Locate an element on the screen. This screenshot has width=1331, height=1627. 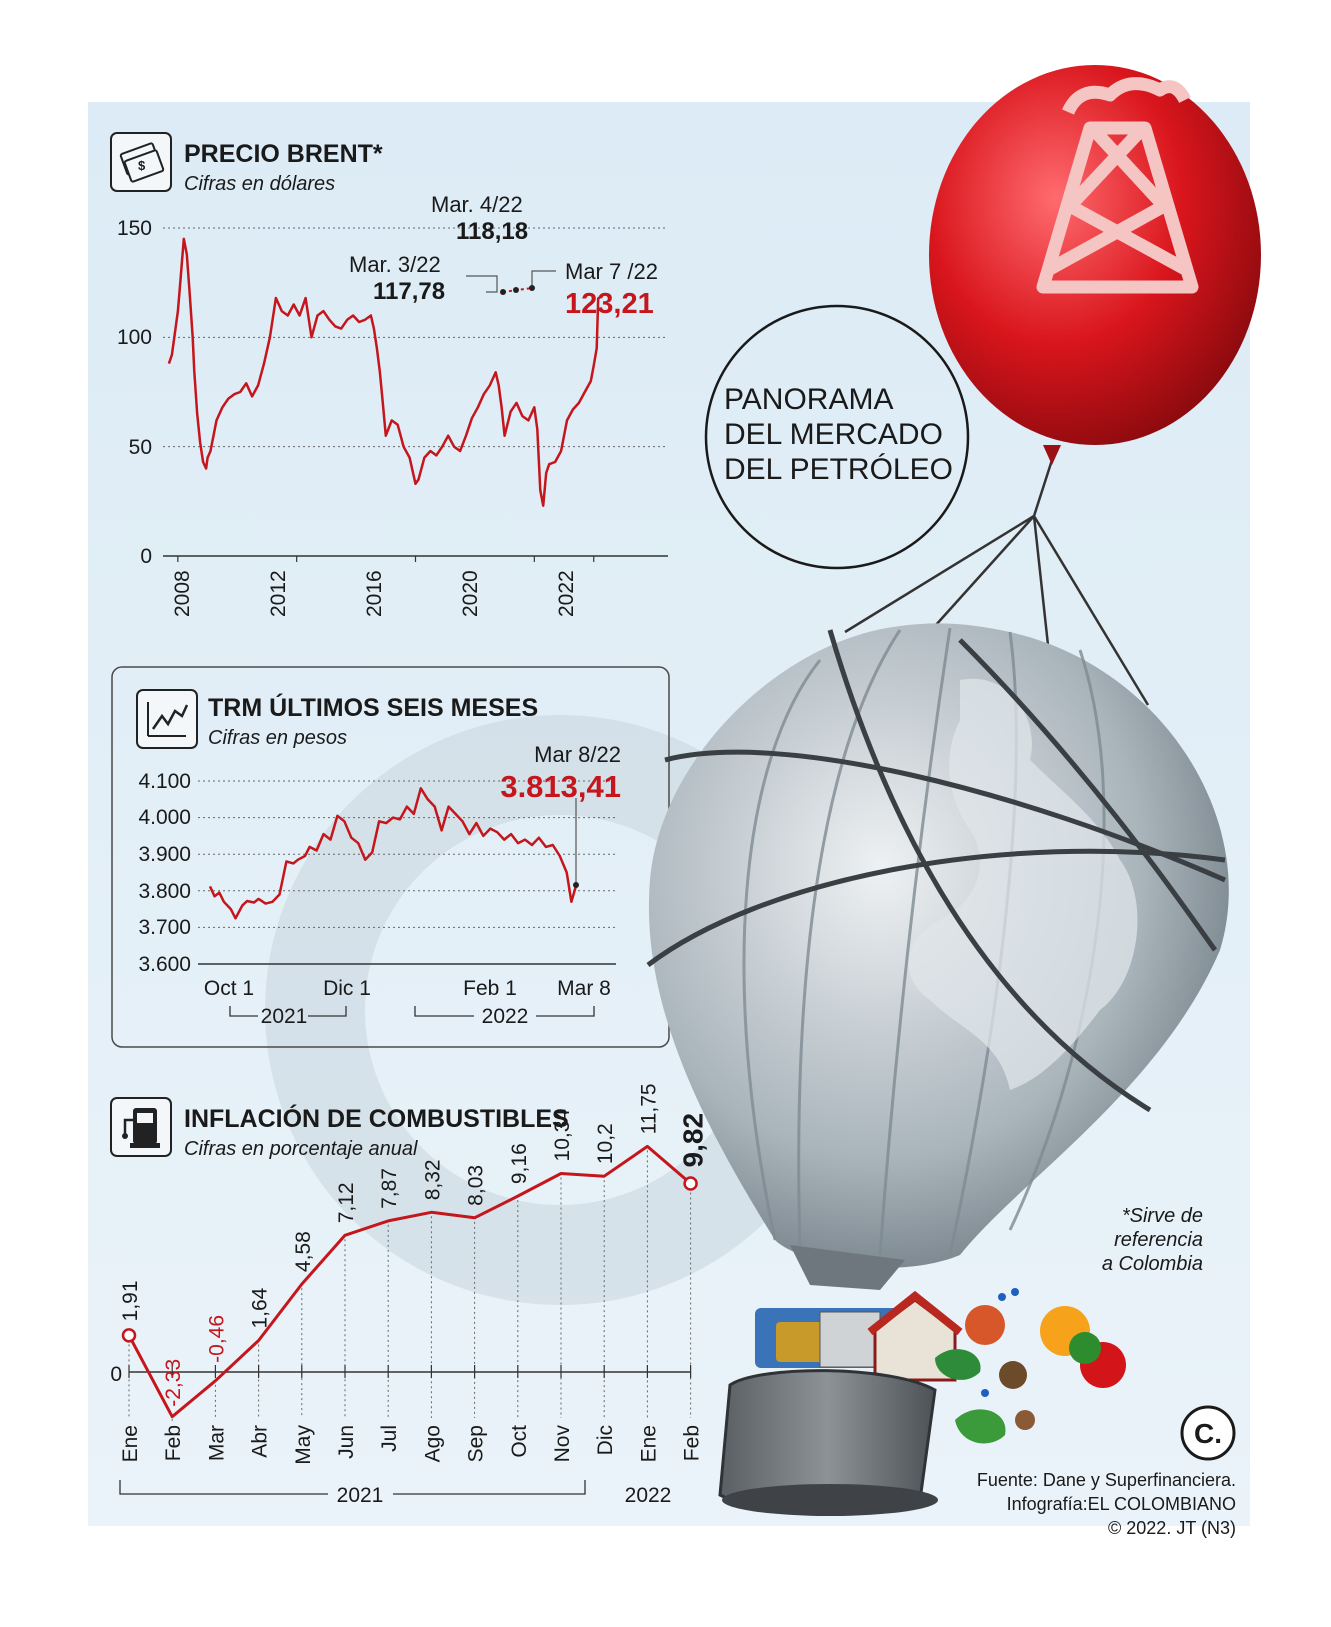
red-balloon is located at coordinates (1095, 265).